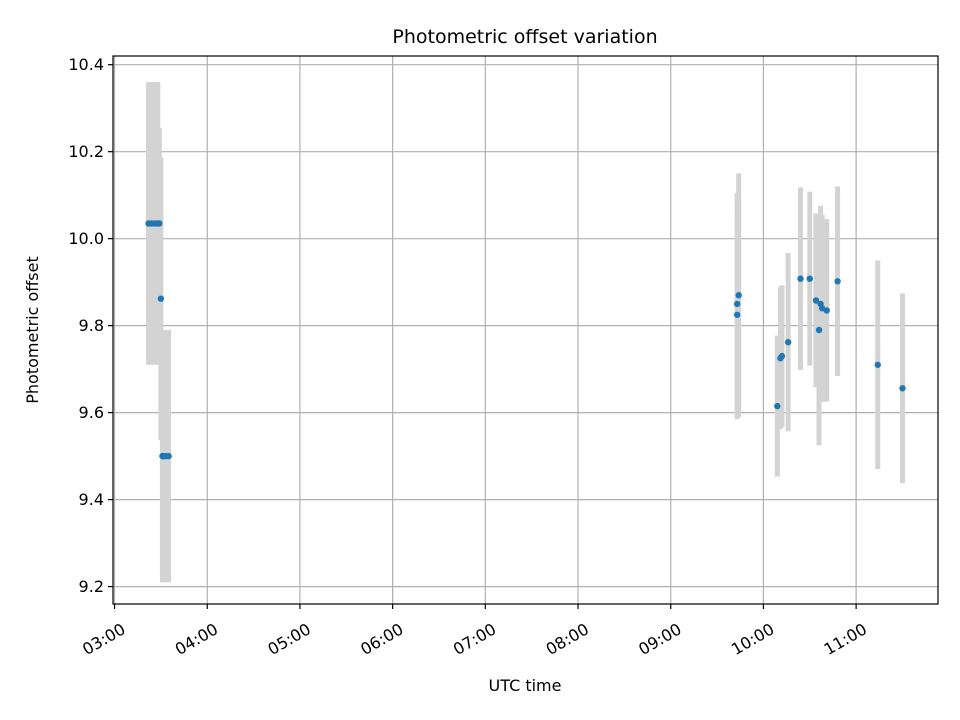  Describe the element at coordinates (32, 330) in the screenshot. I see `y-axis-title: Photometric offset` at that location.